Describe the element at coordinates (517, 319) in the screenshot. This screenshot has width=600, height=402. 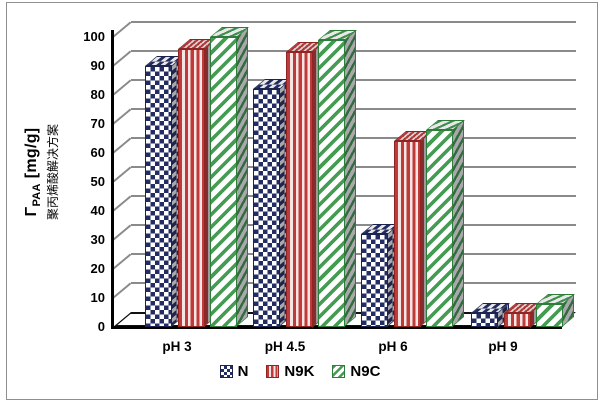
I see `bar-N9K-pH 9` at that location.